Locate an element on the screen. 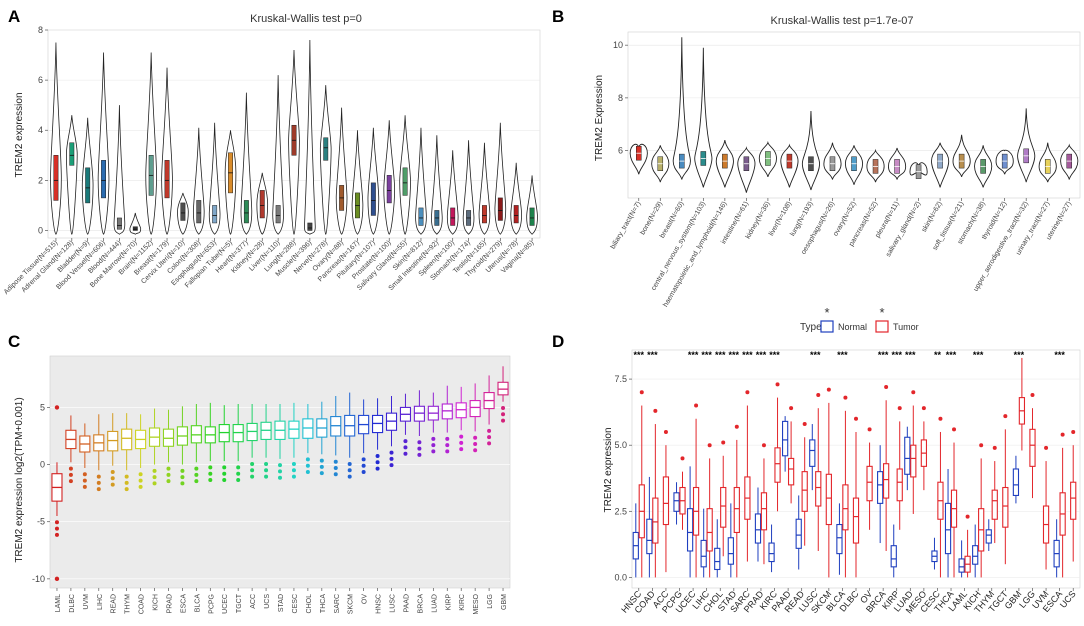 Image resolution: width=1084 pixels, height=626 pixels. panel-a-title: Kruskal-Wallis test p=0 is located at coordinates (306, 19).